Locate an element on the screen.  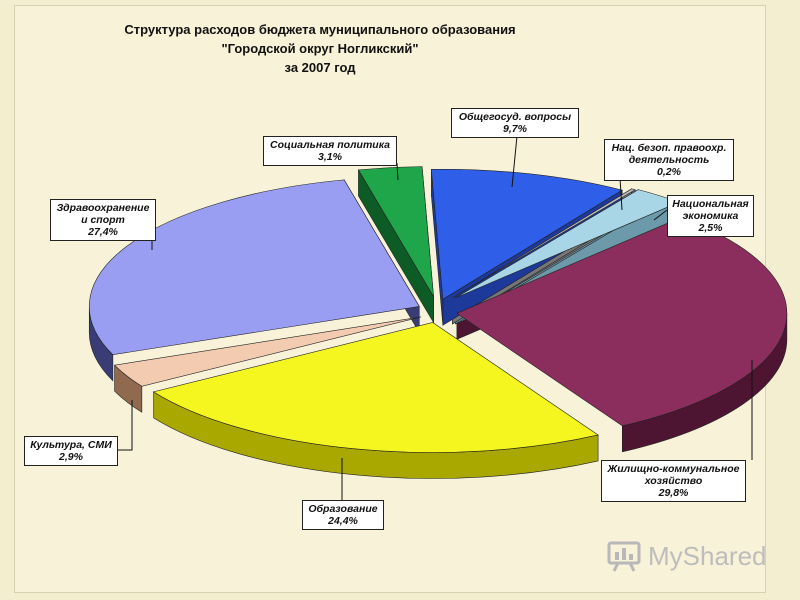
chart-title-line-3: за 2007 год is located at coordinates (320, 67).